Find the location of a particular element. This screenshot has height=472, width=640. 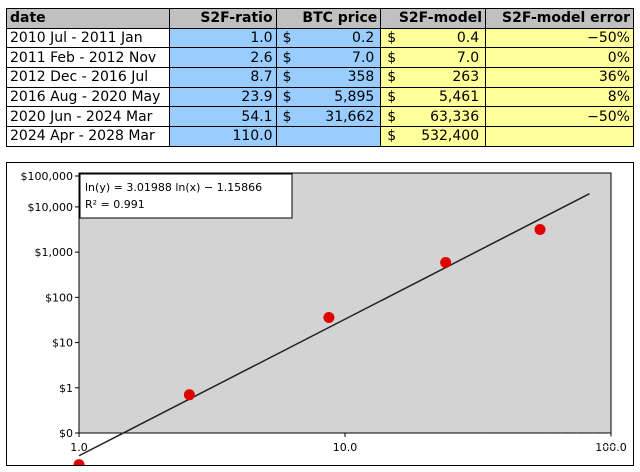

cell-s2f-ratio: 54.1 is located at coordinates (222, 117).